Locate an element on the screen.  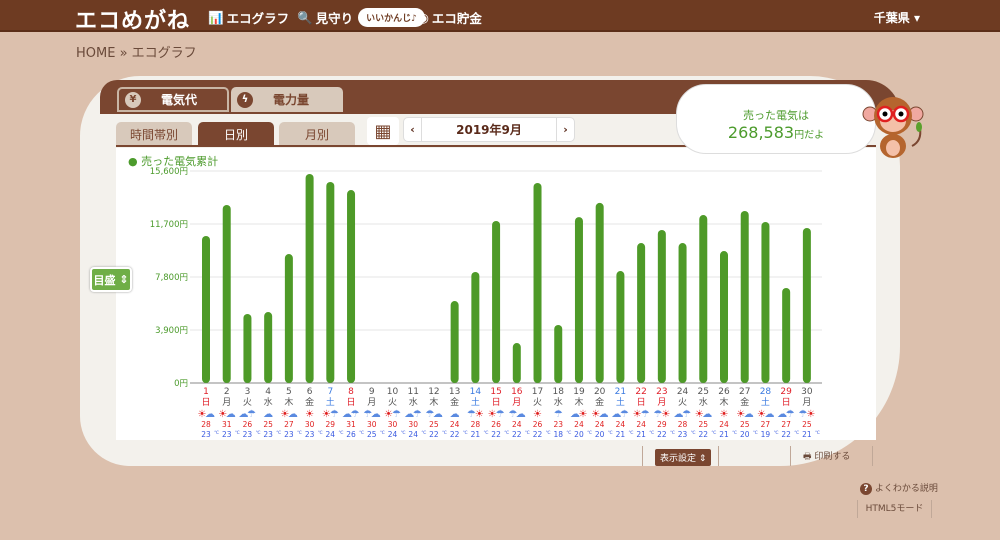
caret-down-icon: ▾ is located at coordinates (916, 18).